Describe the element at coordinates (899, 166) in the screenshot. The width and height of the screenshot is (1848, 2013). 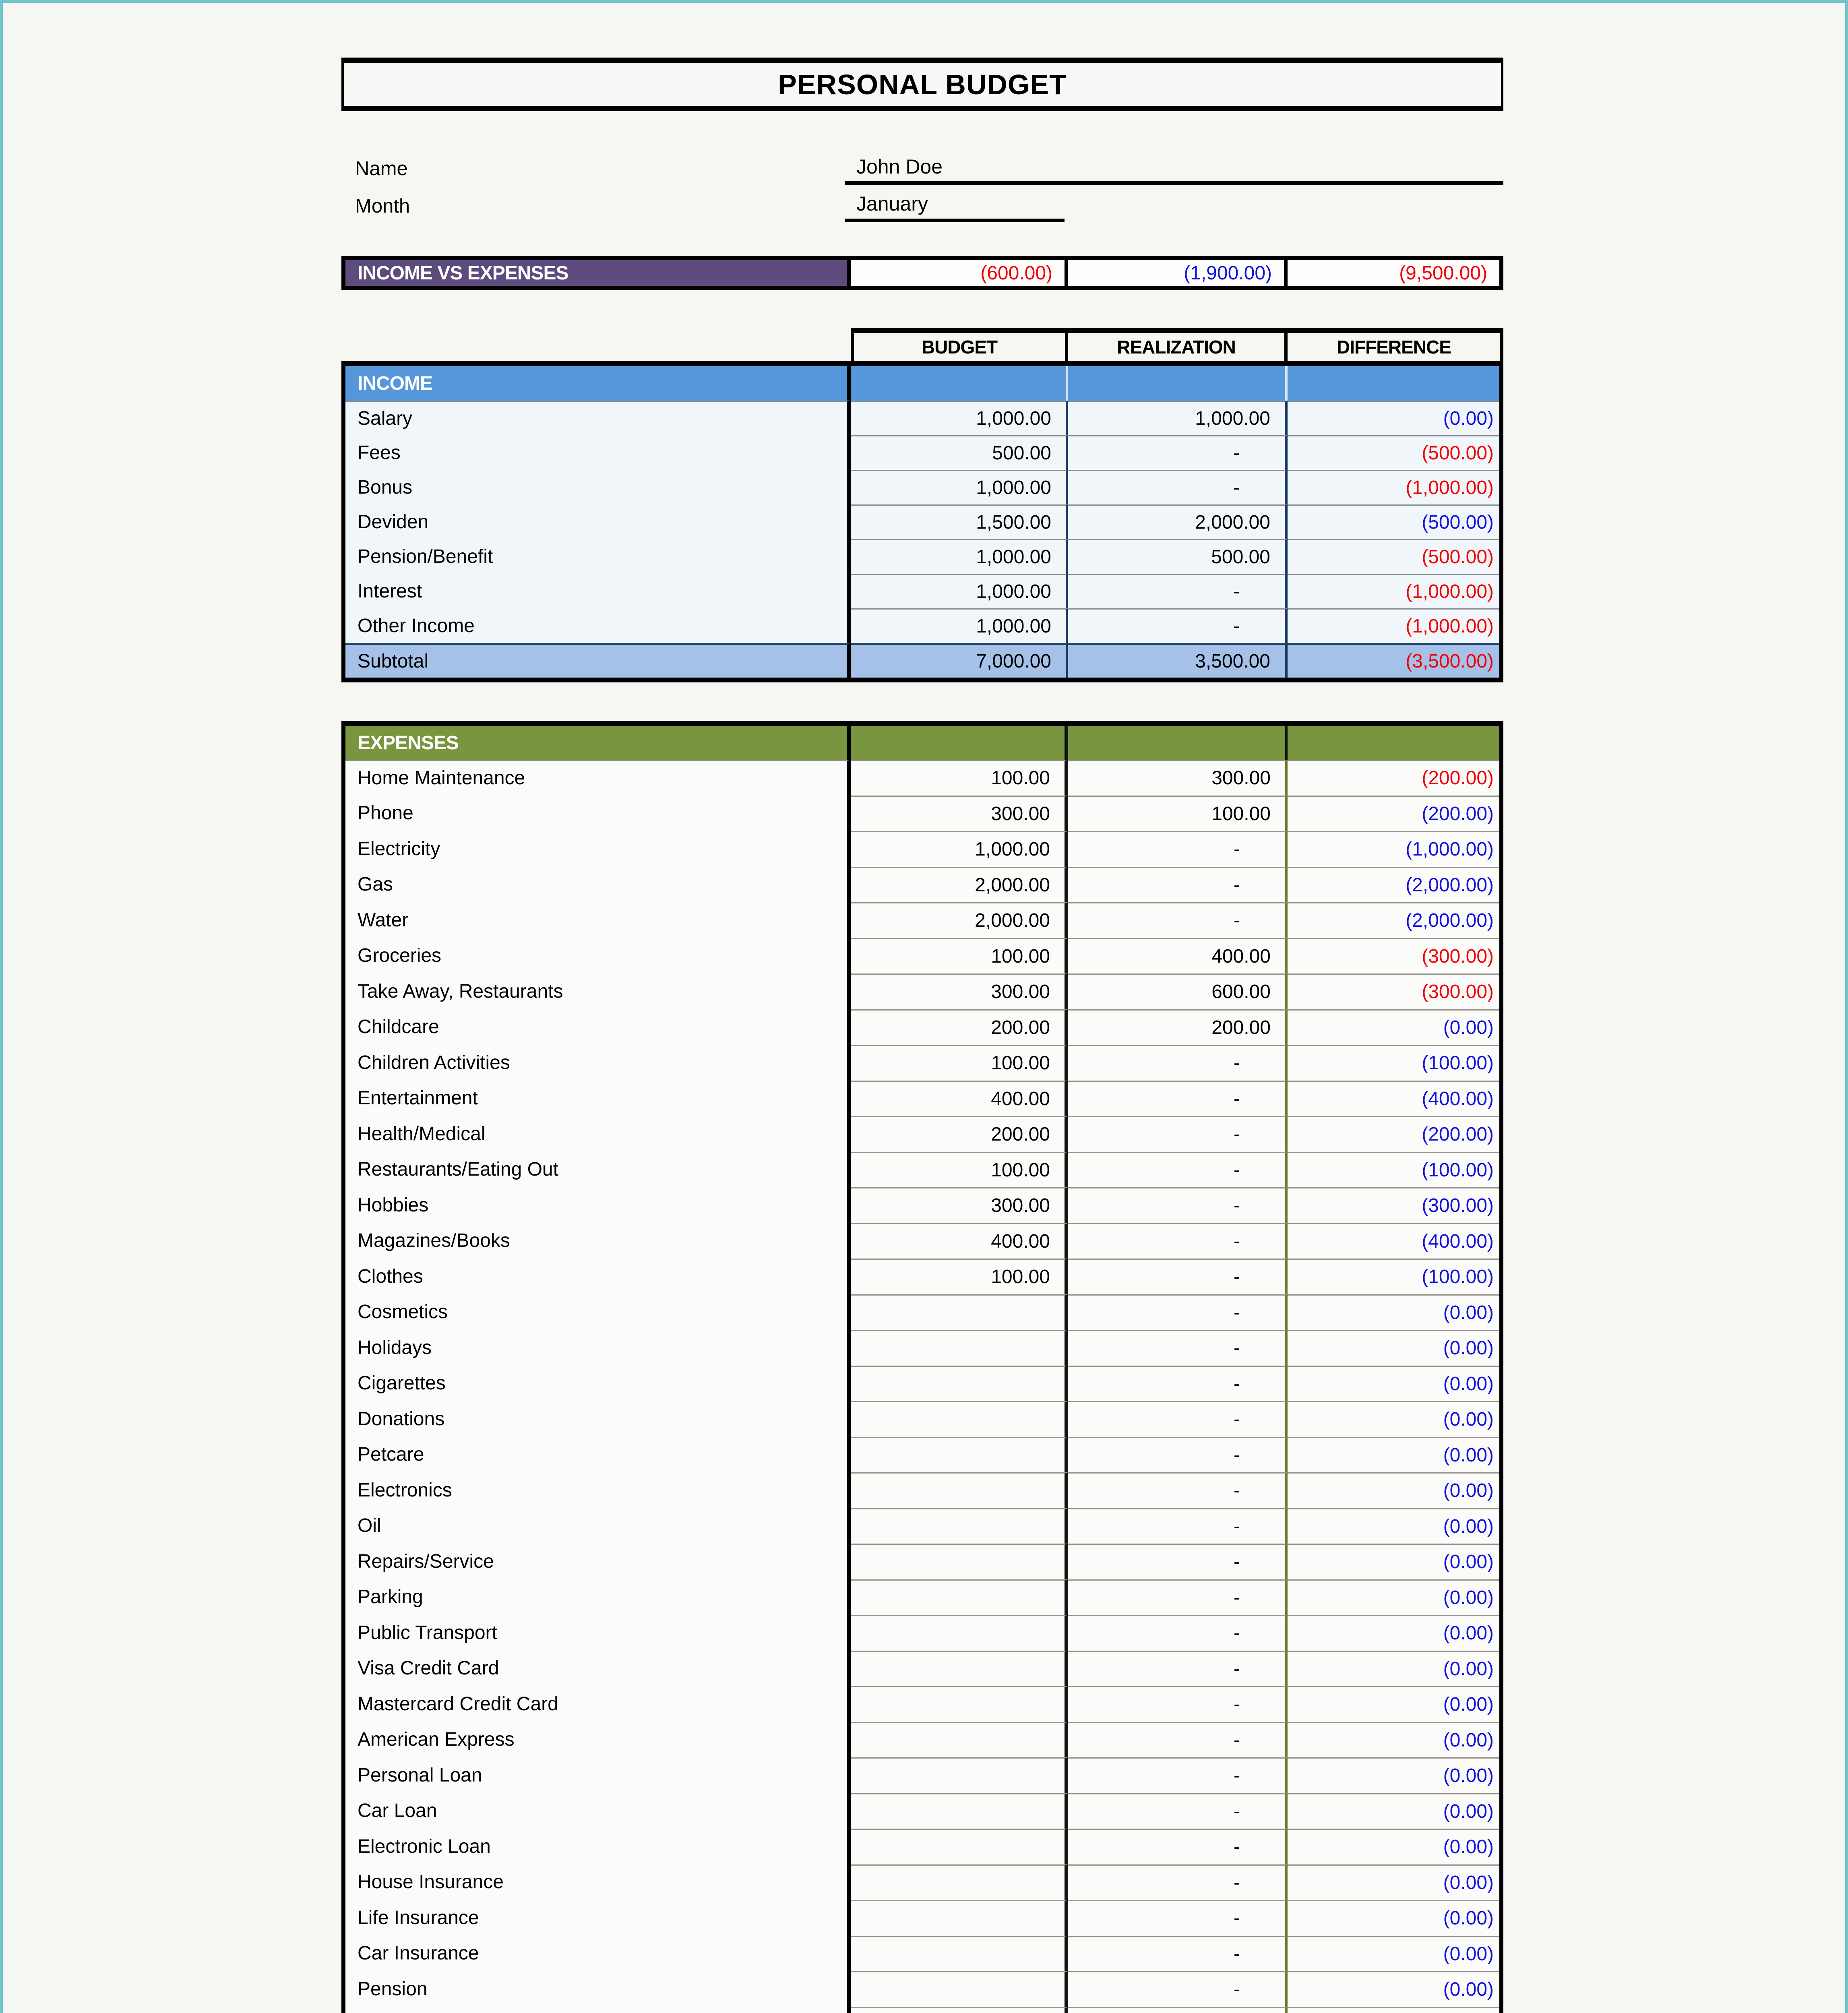
I see `name-field: John Doe` at that location.